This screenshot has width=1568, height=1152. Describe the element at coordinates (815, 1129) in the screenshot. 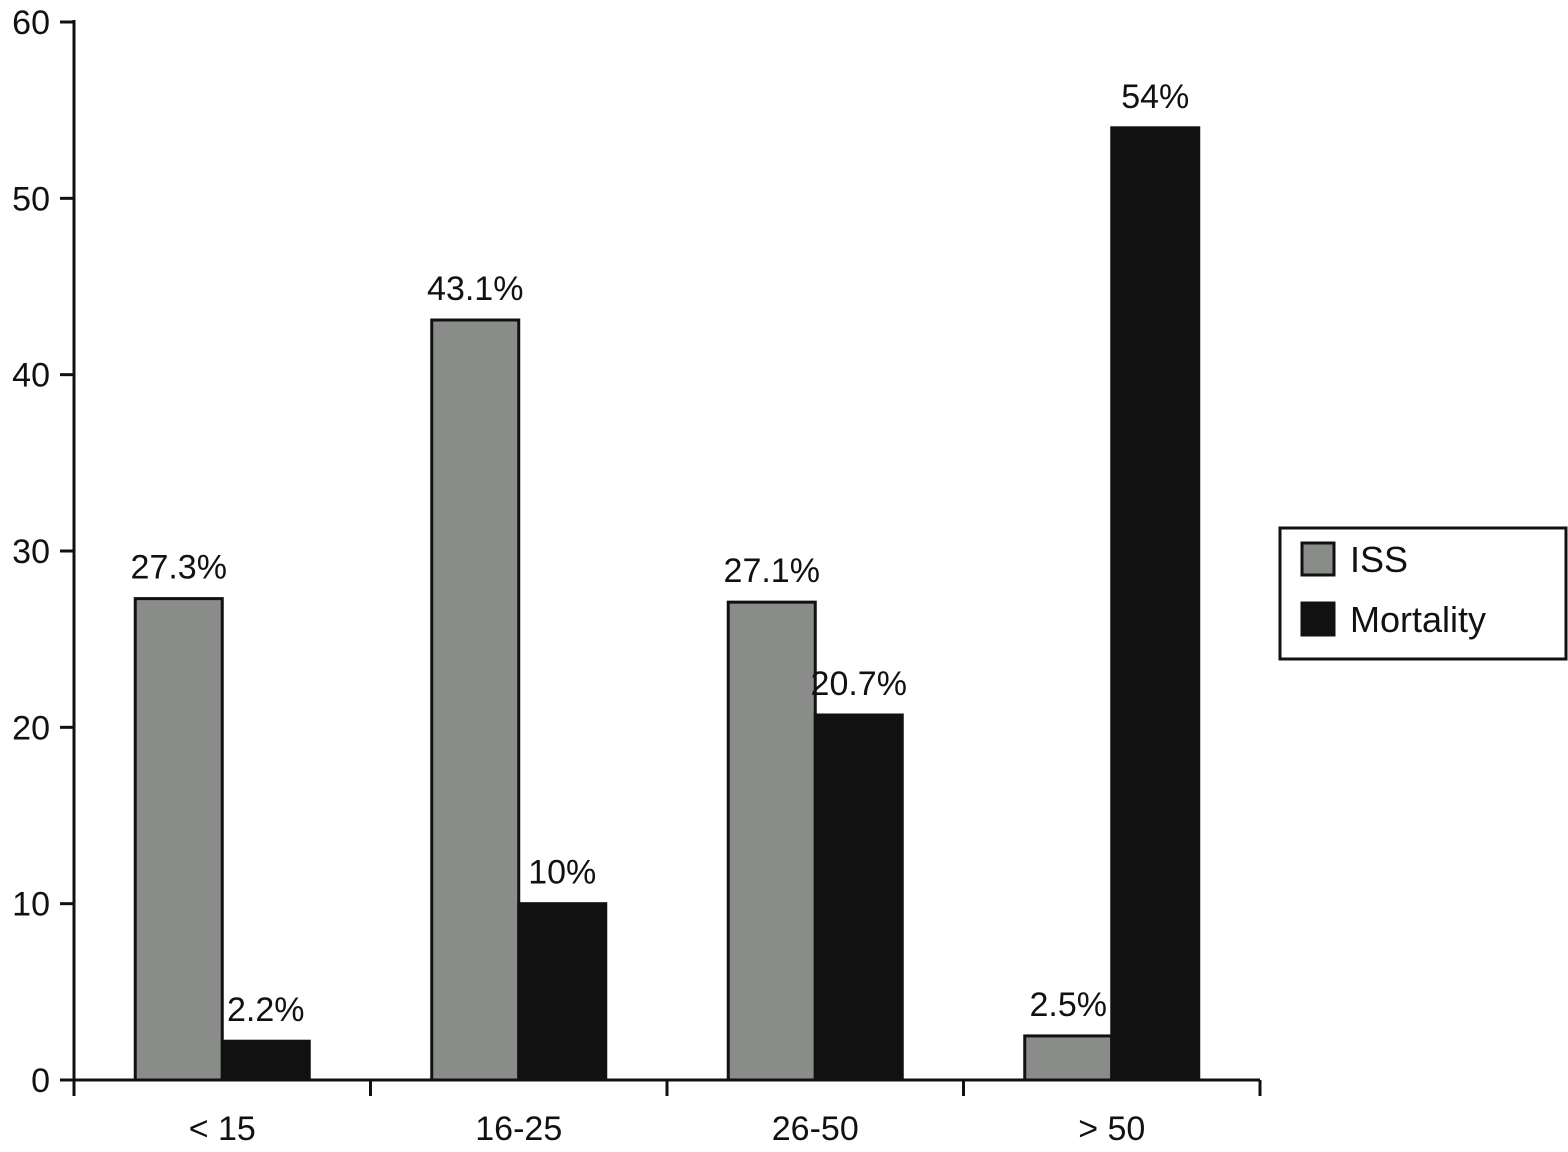

I see `x-tick-label: 26-50` at that location.